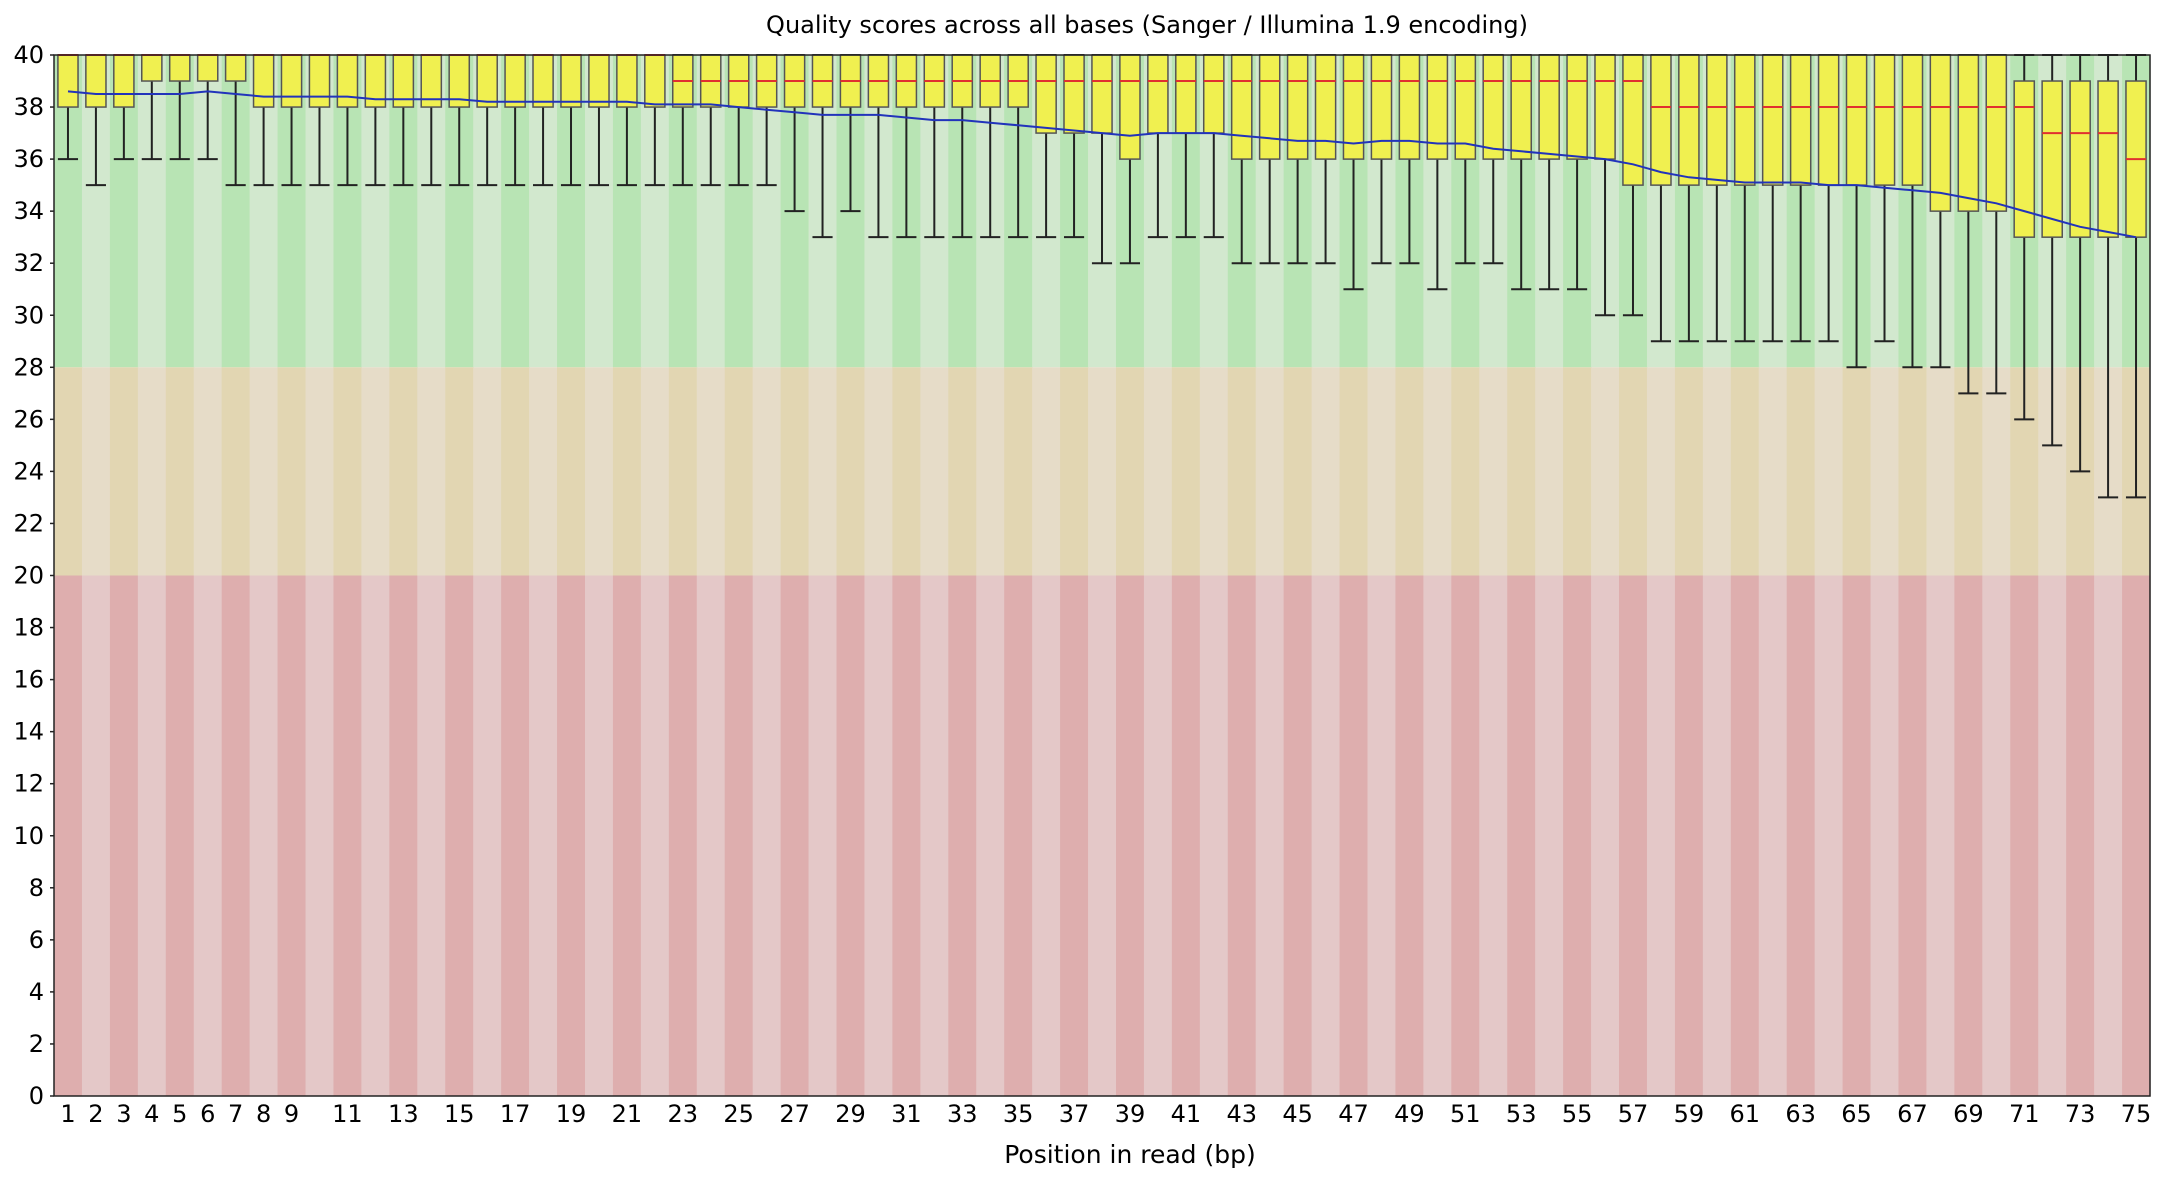  Describe the element at coordinates (28, 628) in the screenshot. I see `ytick-label: 18` at that location.